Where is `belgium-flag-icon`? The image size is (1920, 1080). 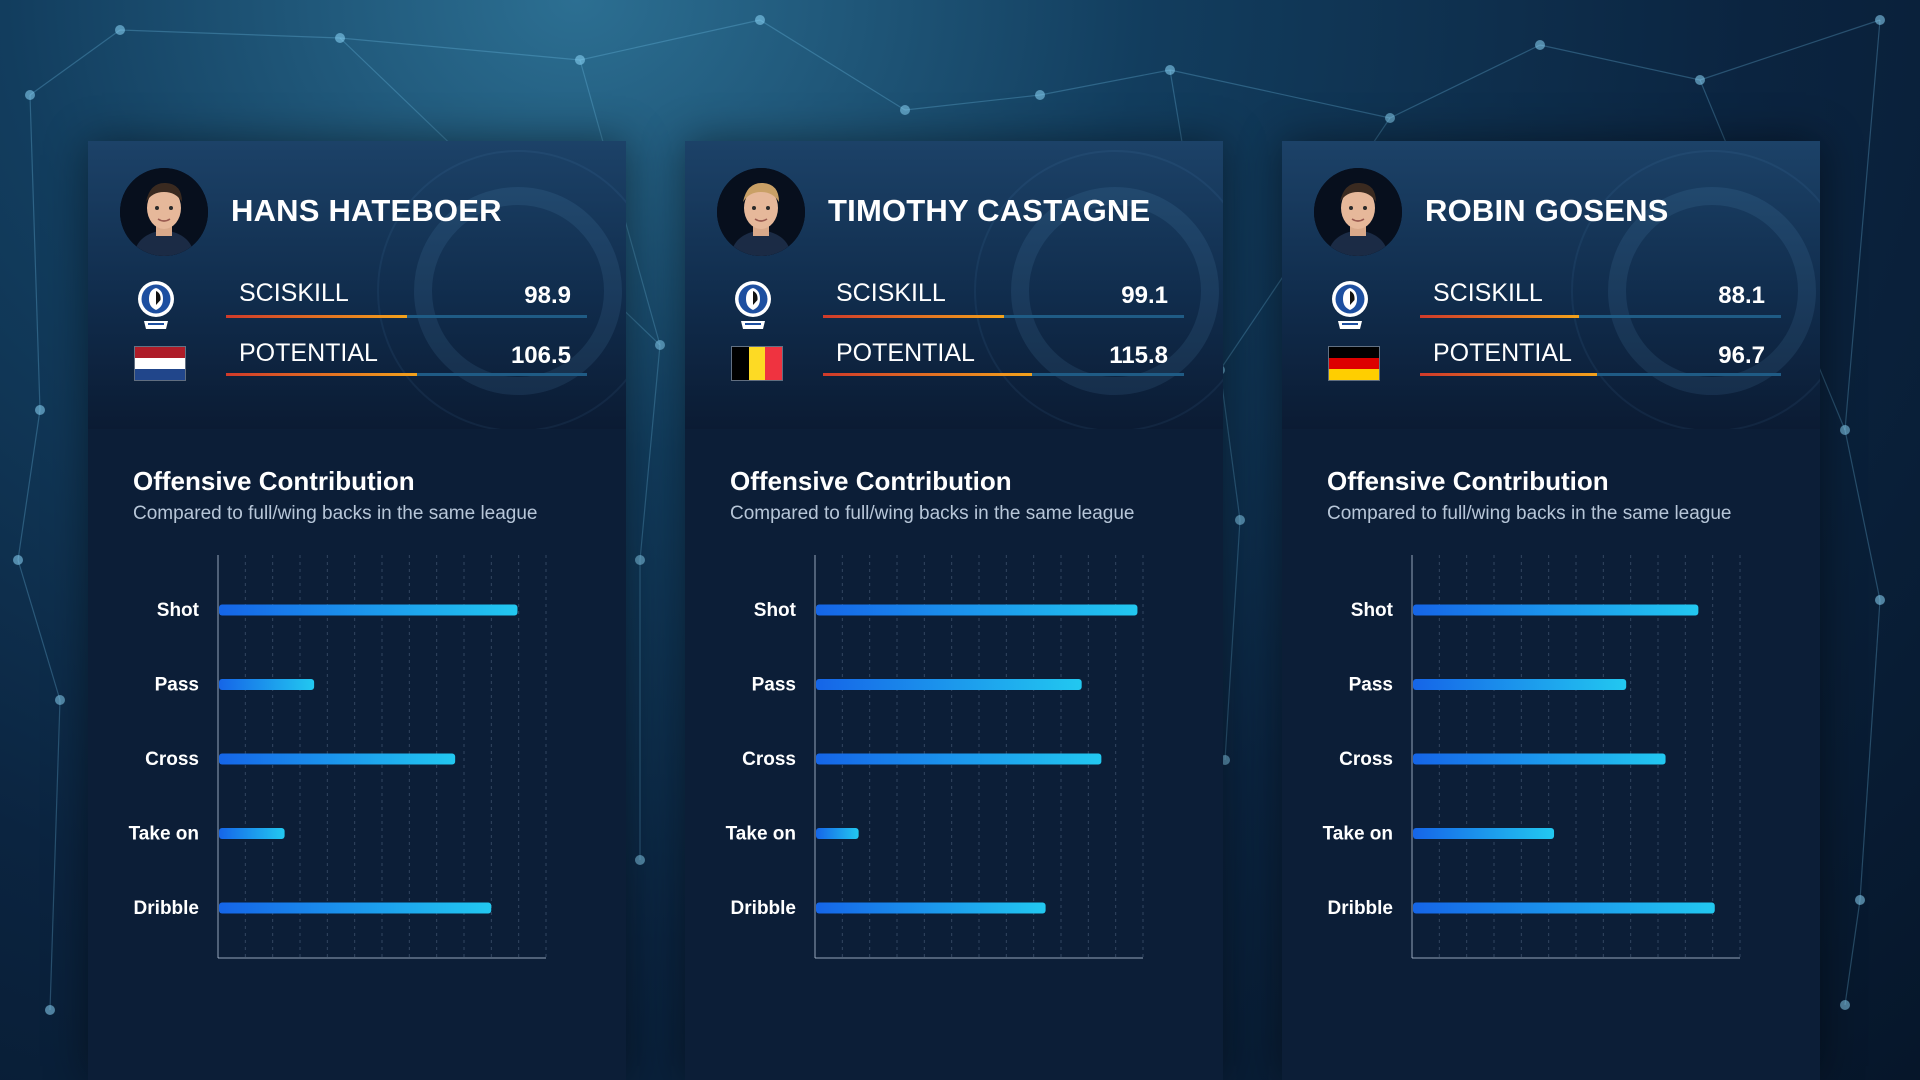
belgium-flag-icon is located at coordinates (757, 363).